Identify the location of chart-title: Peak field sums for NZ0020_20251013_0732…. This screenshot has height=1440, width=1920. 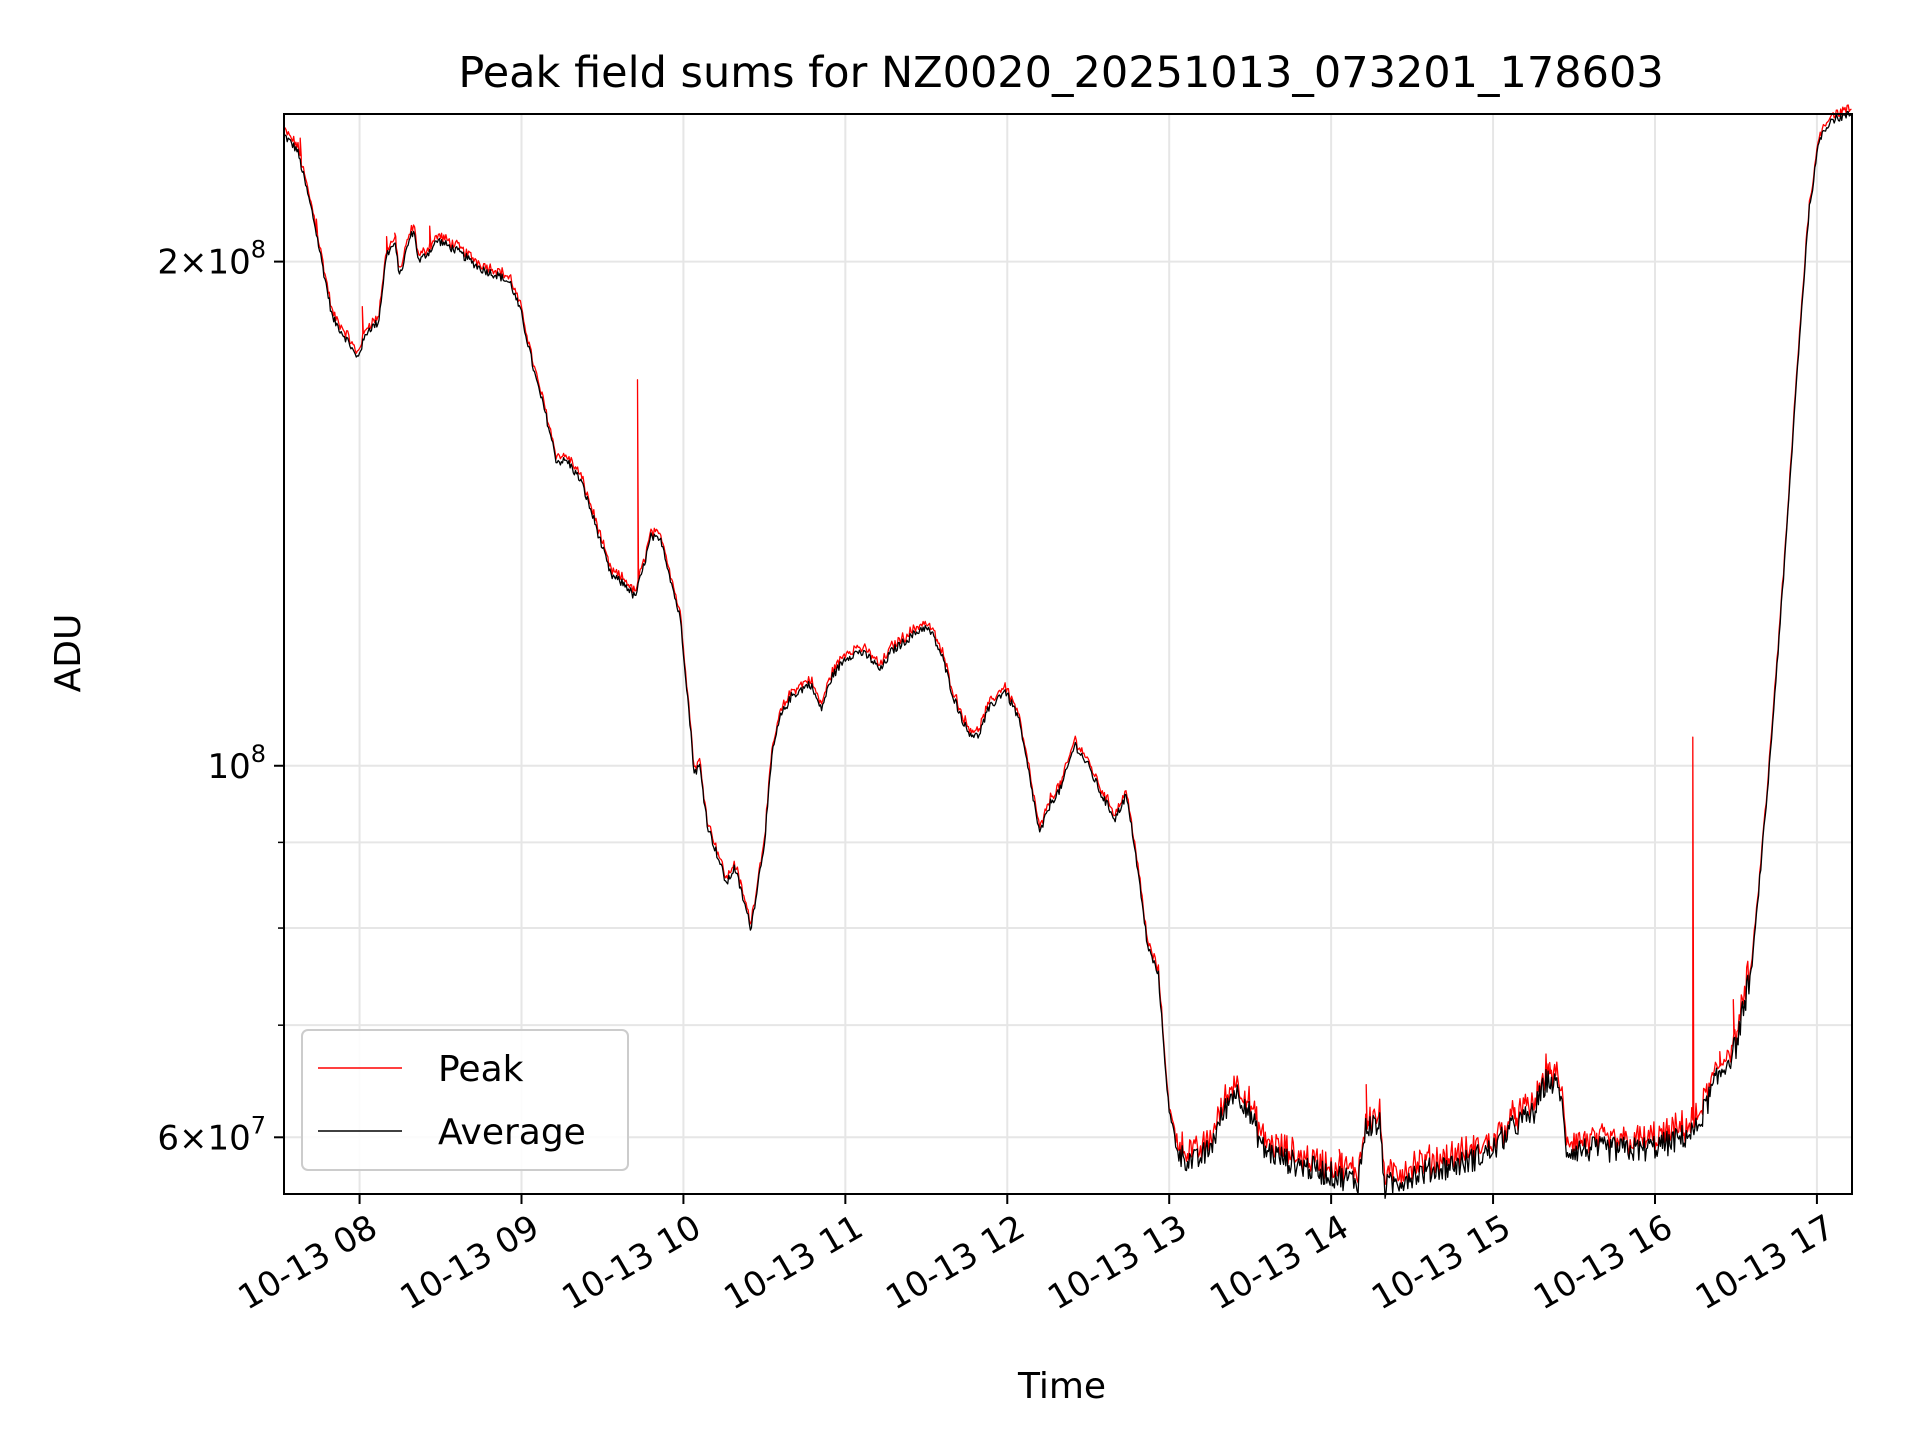
(1060, 73).